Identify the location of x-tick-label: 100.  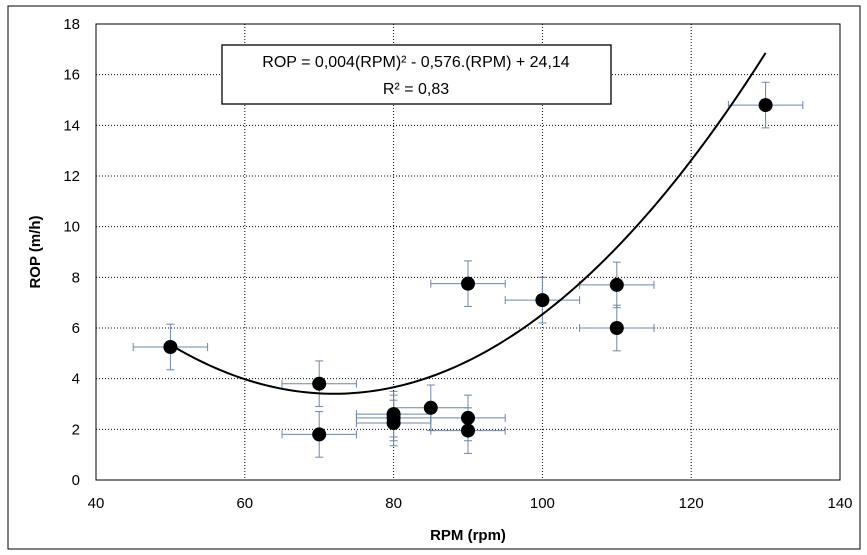
(542, 503).